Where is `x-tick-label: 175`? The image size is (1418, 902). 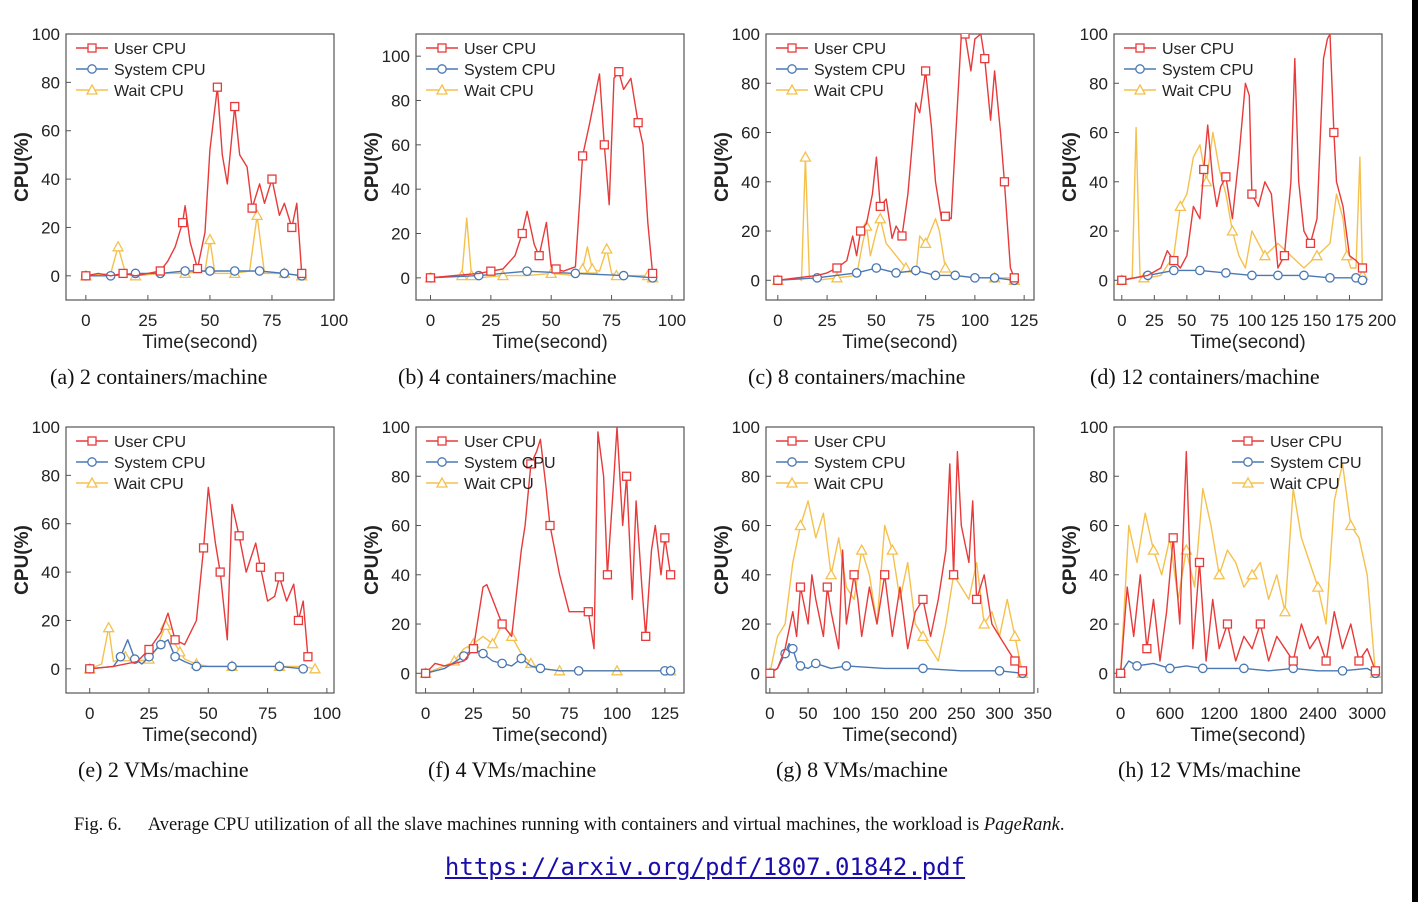
x-tick-label: 175 is located at coordinates (1349, 320).